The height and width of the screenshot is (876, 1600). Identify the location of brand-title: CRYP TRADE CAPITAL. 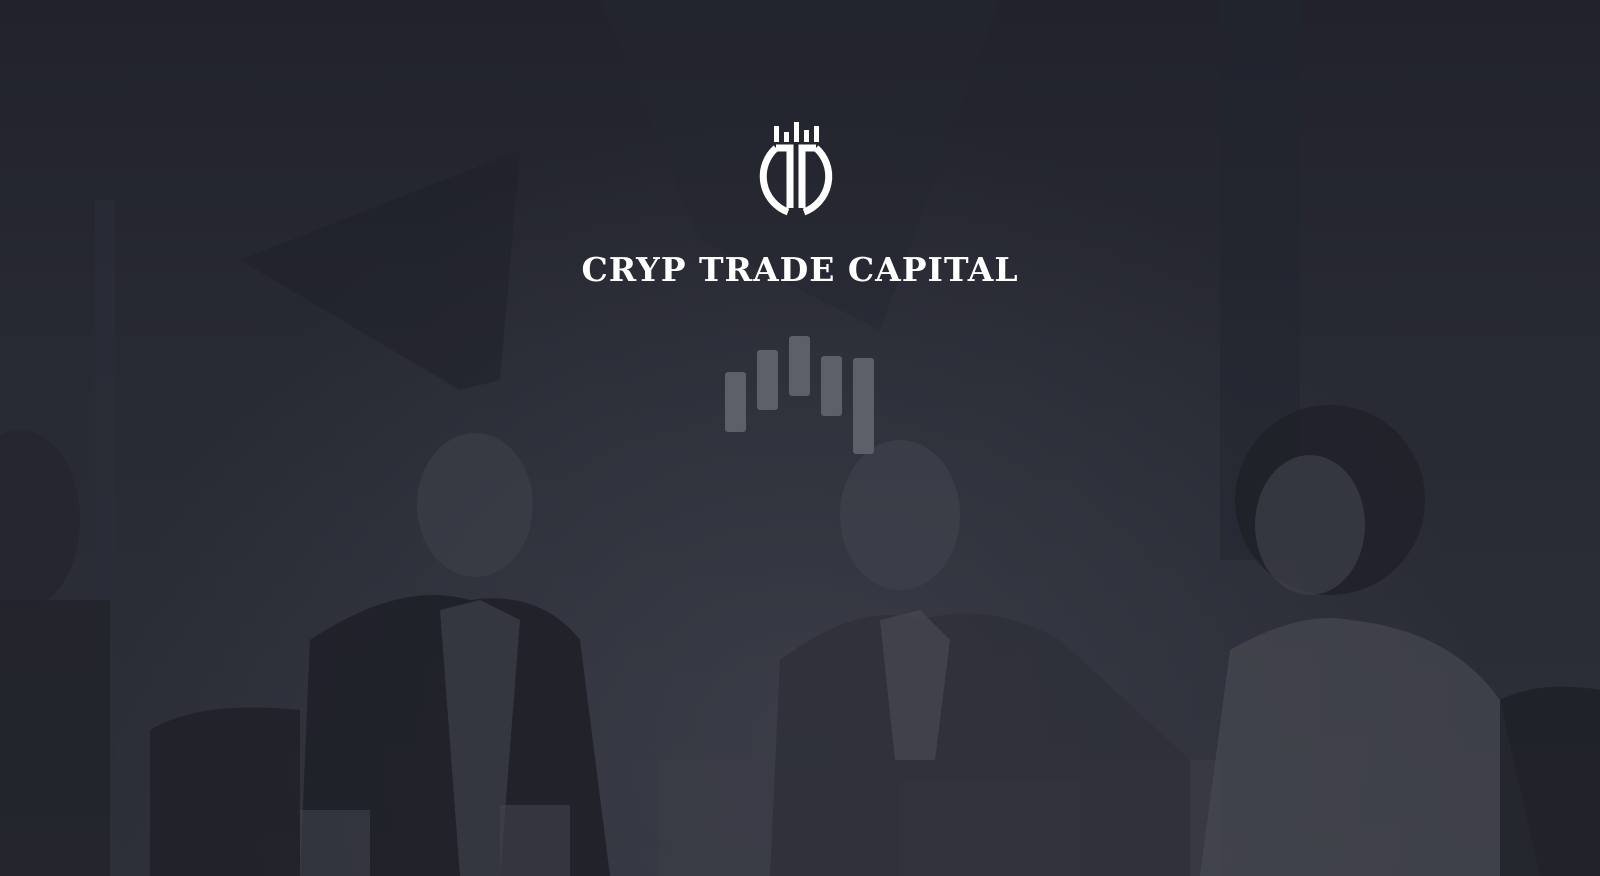
(800, 269).